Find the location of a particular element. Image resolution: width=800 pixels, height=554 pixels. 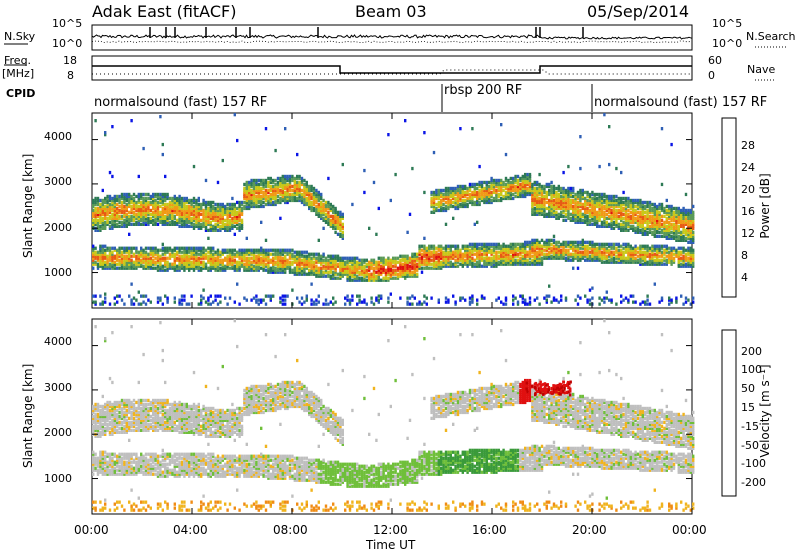

nsky-trace is located at coordinates (392, 36).